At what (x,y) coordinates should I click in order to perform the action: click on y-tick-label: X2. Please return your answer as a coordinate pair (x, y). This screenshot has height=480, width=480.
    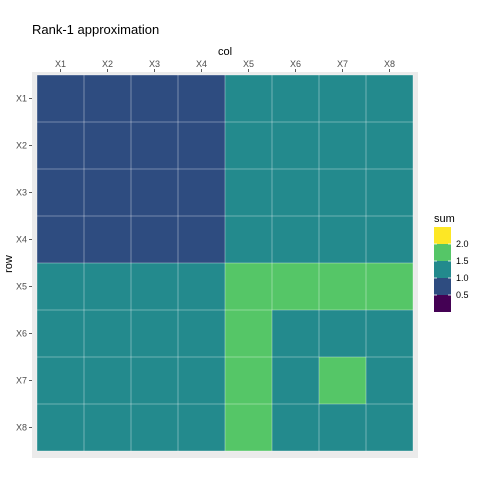
    Looking at the image, I should click on (21, 146).